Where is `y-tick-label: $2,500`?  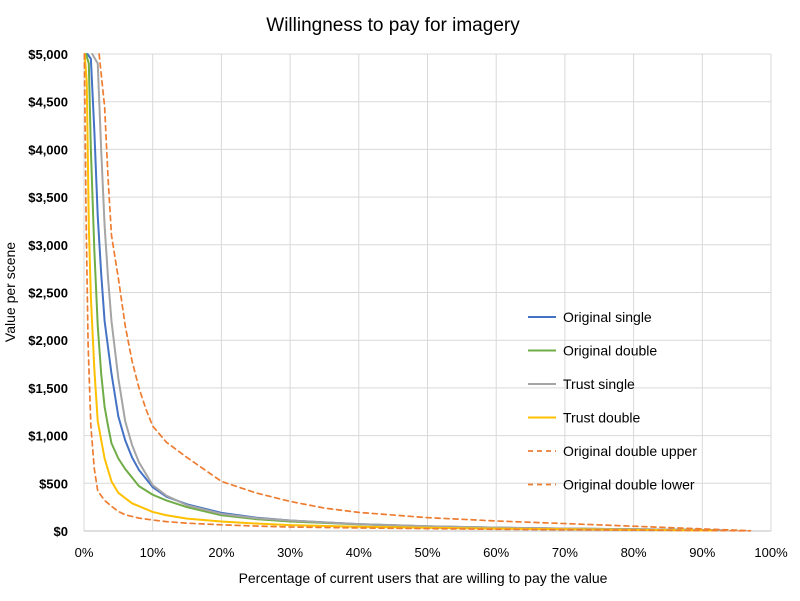
y-tick-label: $2,500 is located at coordinates (48, 293).